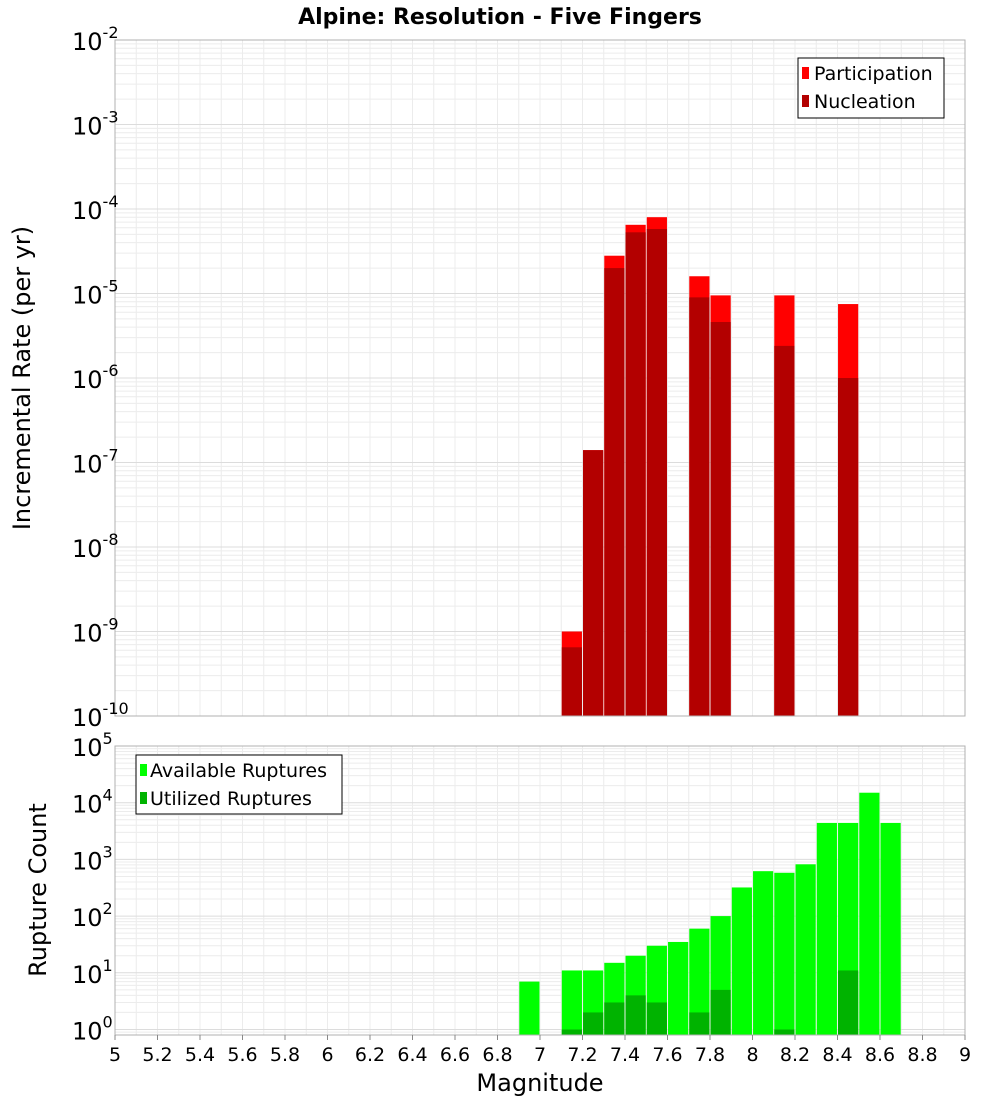  I want to click on x-tick-label: 7.2, so click(582, 1055).